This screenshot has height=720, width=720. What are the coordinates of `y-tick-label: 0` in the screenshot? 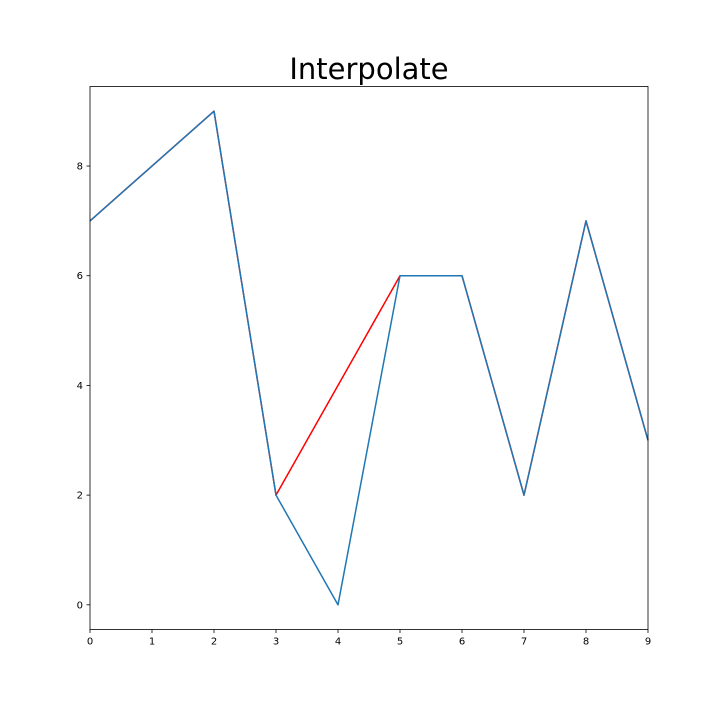 It's located at (80, 605).